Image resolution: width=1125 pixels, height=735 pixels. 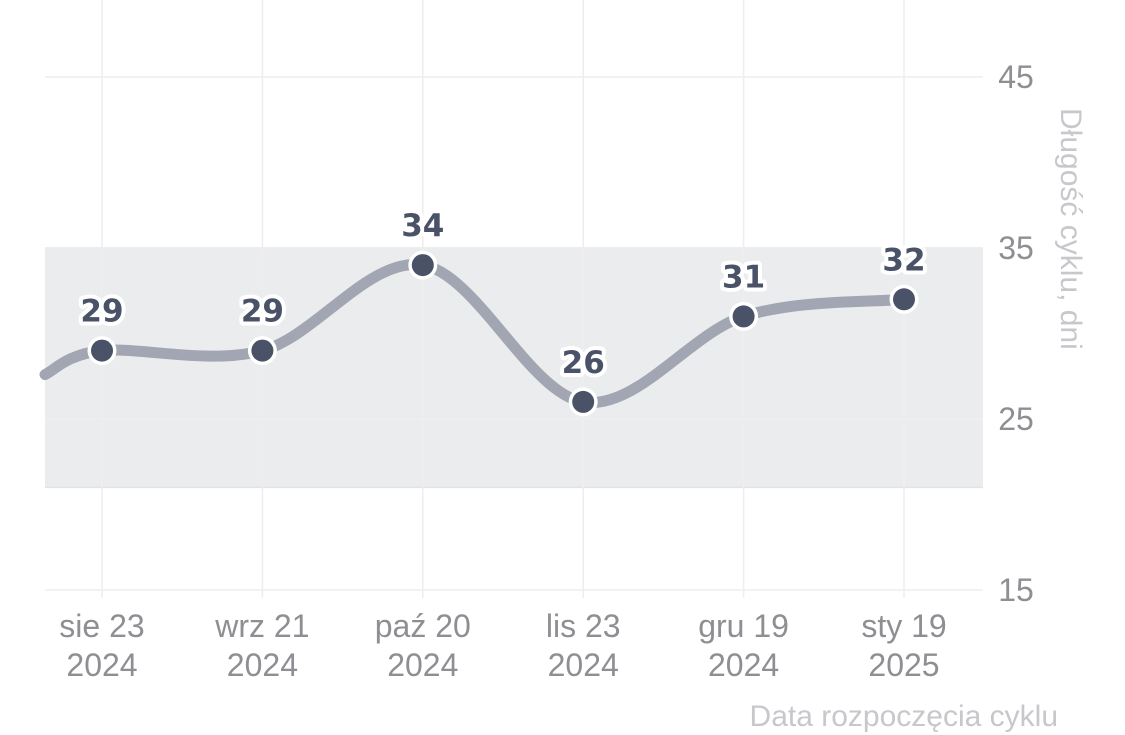 What do you see at coordinates (903, 665) in the screenshot?
I see `x-tick-label: 2025` at bounding box center [903, 665].